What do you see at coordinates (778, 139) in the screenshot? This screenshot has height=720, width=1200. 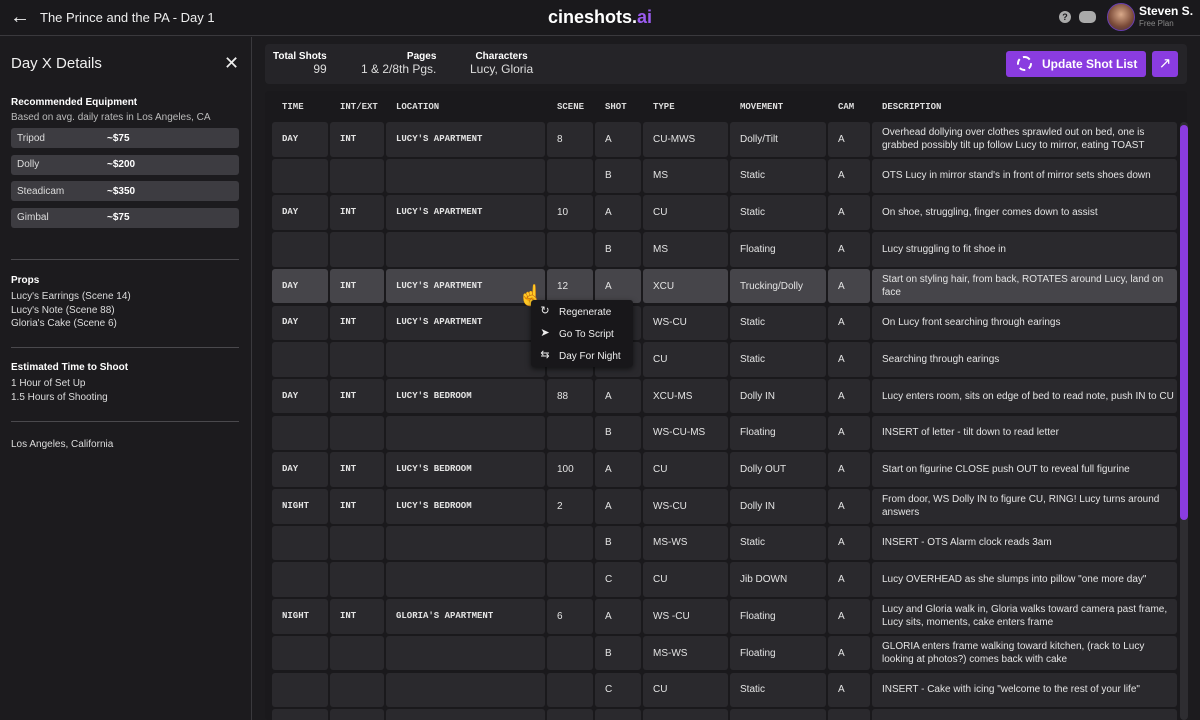 I see `cell-movement: Dolly/Tilt` at bounding box center [778, 139].